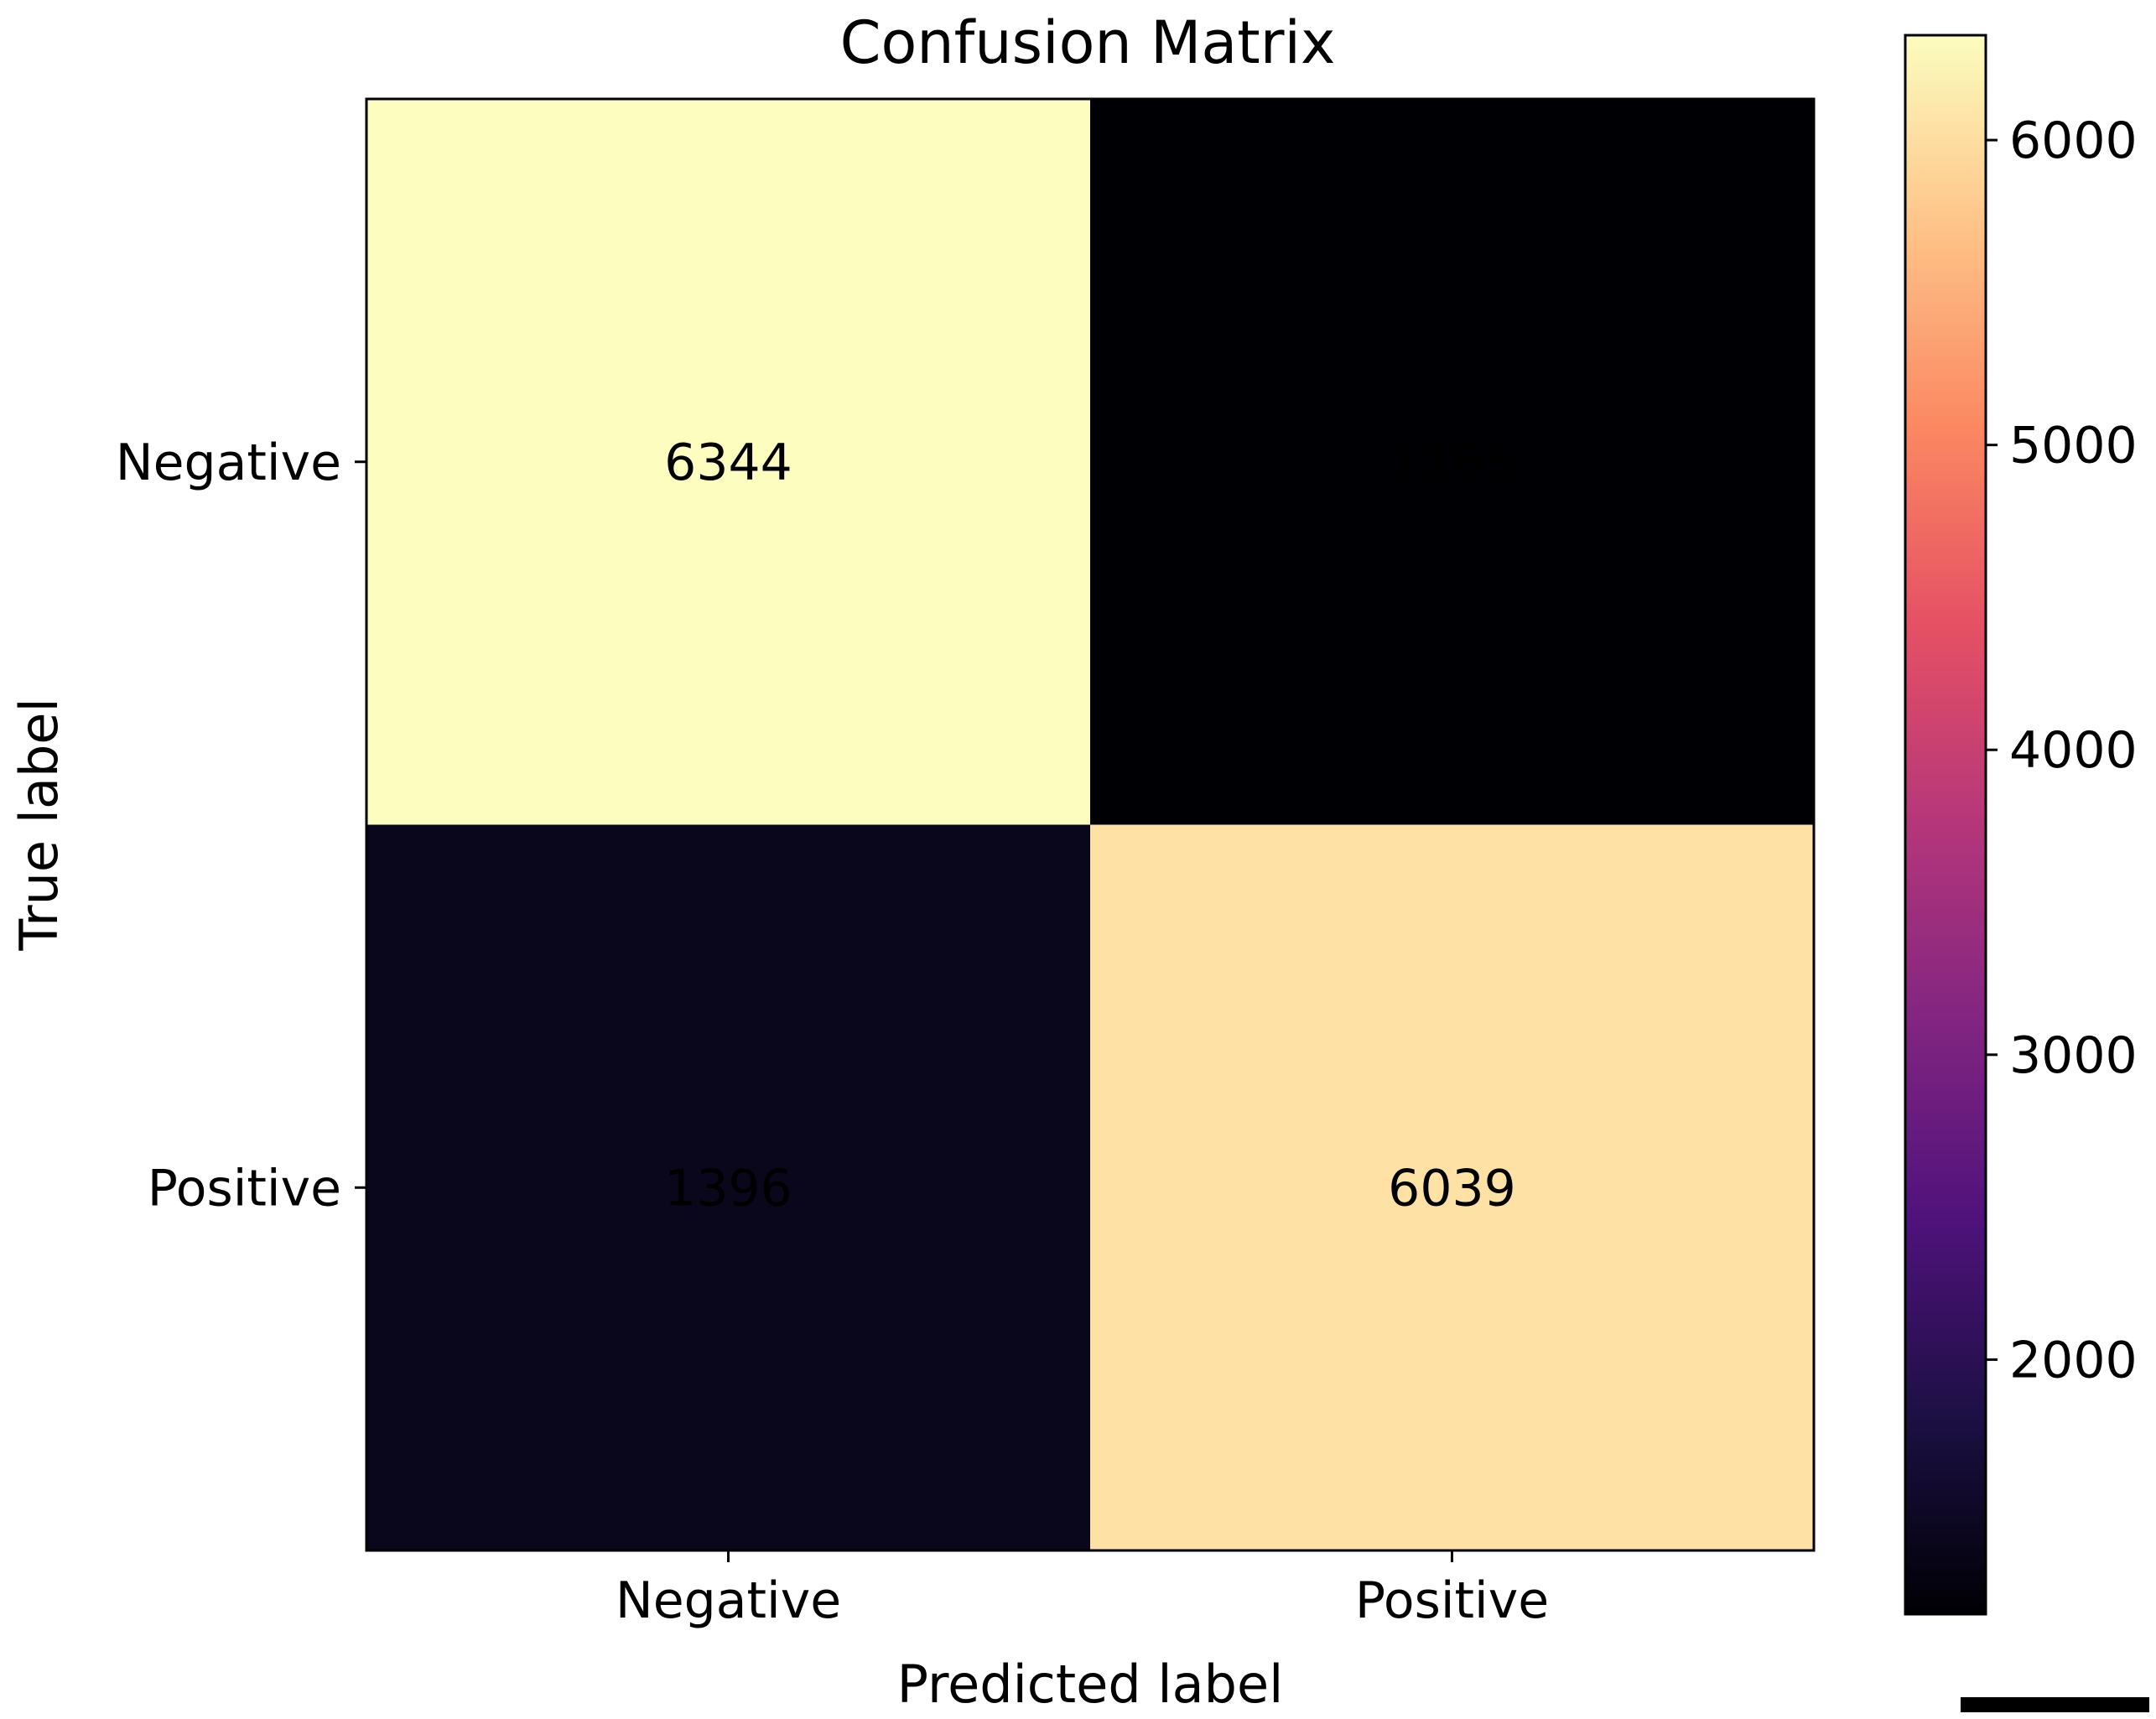 The height and width of the screenshot is (1719, 2156). I want to click on x-tick-label: Positive, so click(1452, 1600).